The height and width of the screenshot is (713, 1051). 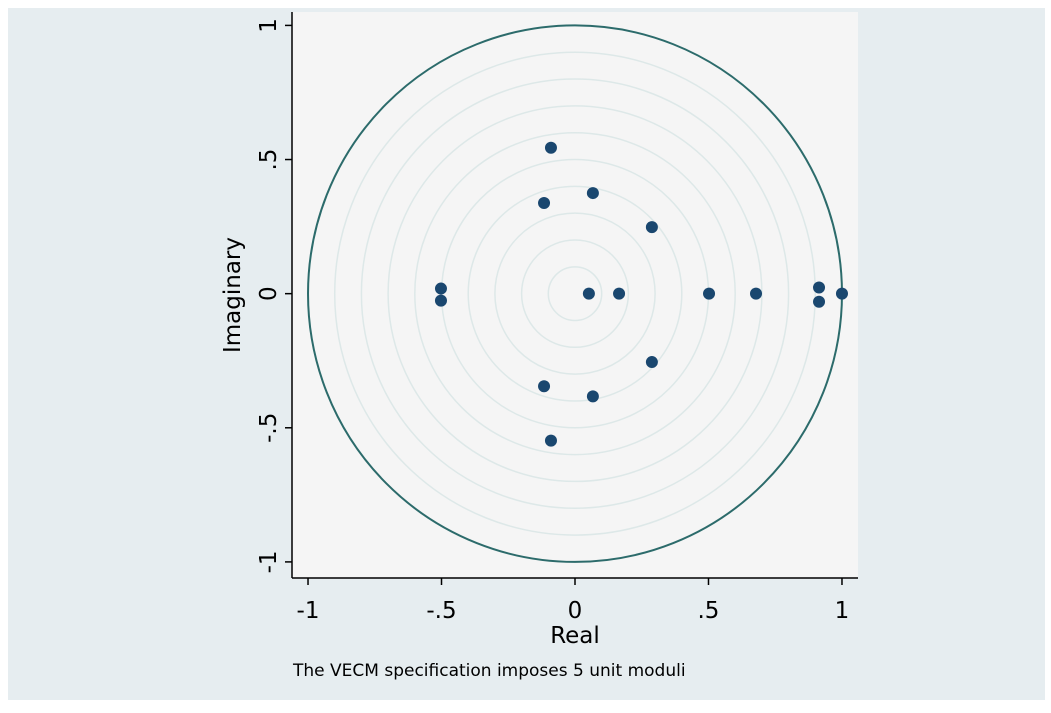 What do you see at coordinates (269, 293) in the screenshot?
I see `y-tick-label: 0` at bounding box center [269, 293].